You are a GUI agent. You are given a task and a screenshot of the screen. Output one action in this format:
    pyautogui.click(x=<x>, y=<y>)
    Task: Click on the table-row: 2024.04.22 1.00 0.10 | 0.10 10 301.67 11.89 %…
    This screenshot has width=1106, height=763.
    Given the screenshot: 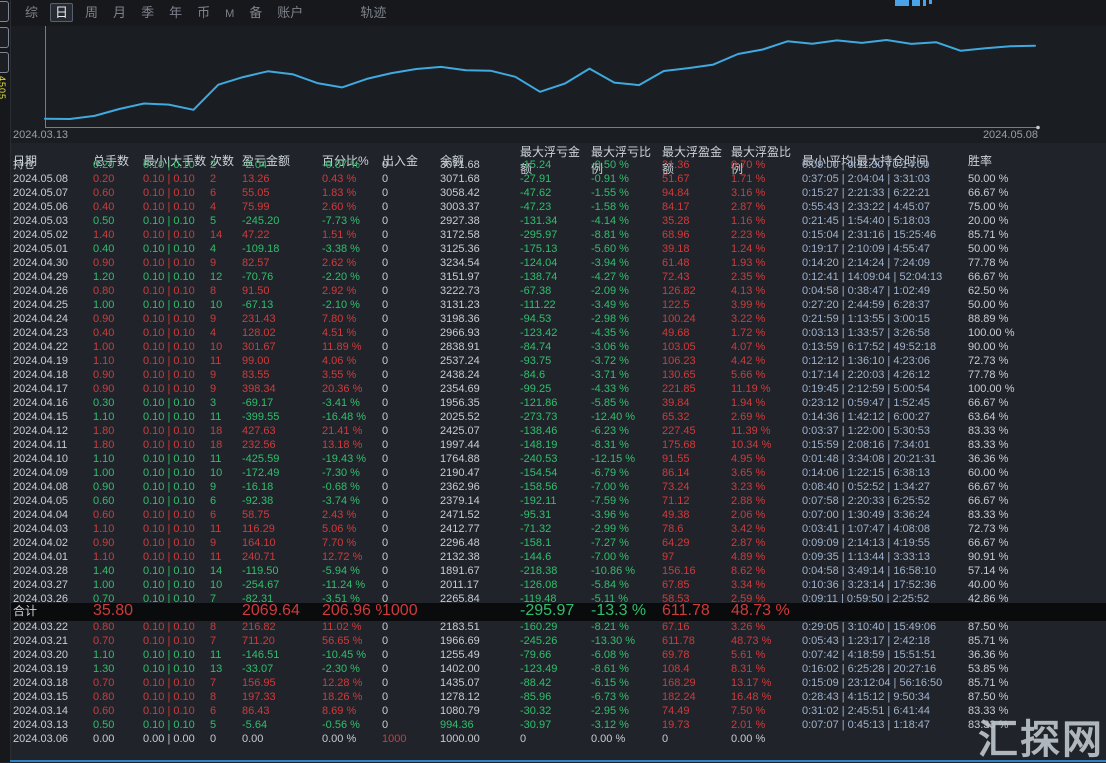 What is the action you would take?
    pyautogui.click(x=558, y=347)
    